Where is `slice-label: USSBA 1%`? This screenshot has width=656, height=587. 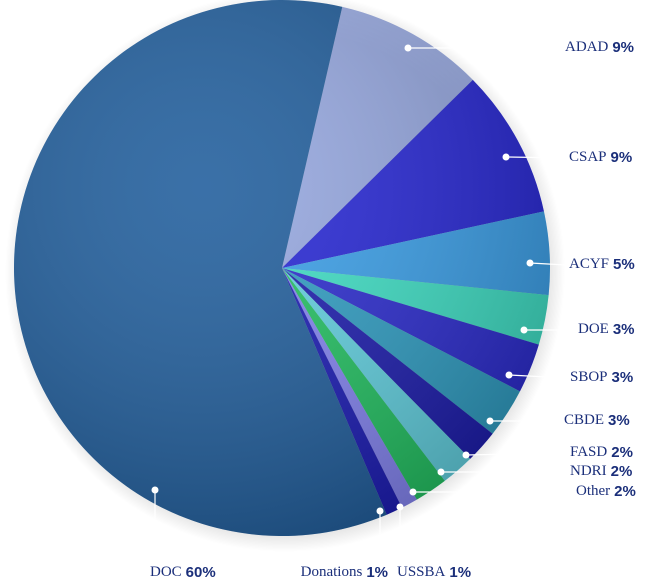
slice-label: USSBA 1% is located at coordinates (434, 572).